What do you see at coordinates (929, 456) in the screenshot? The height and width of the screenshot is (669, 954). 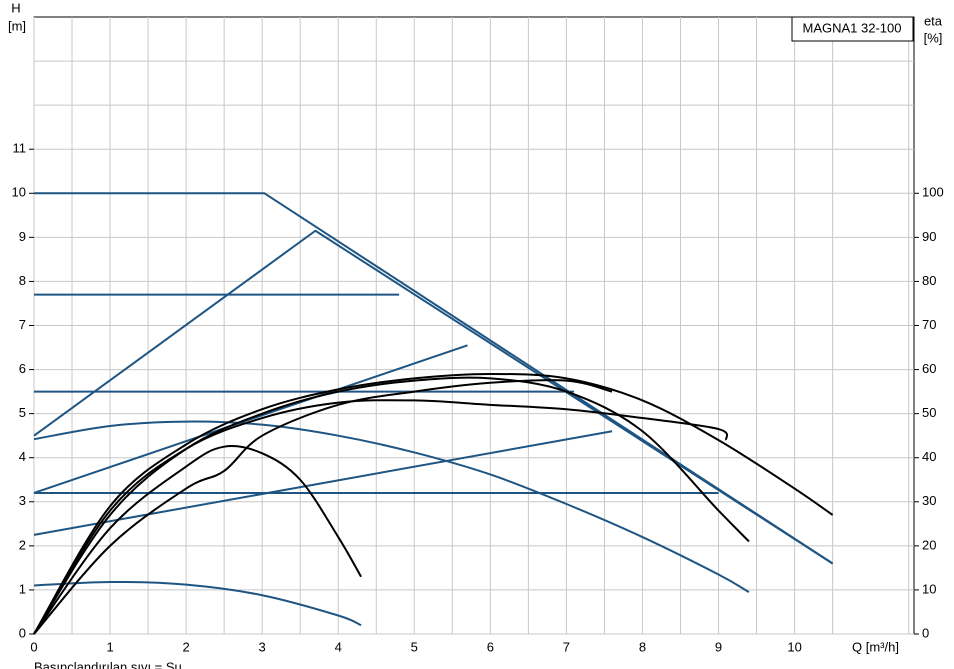 I see `y2-tick-label: 40` at bounding box center [929, 456].